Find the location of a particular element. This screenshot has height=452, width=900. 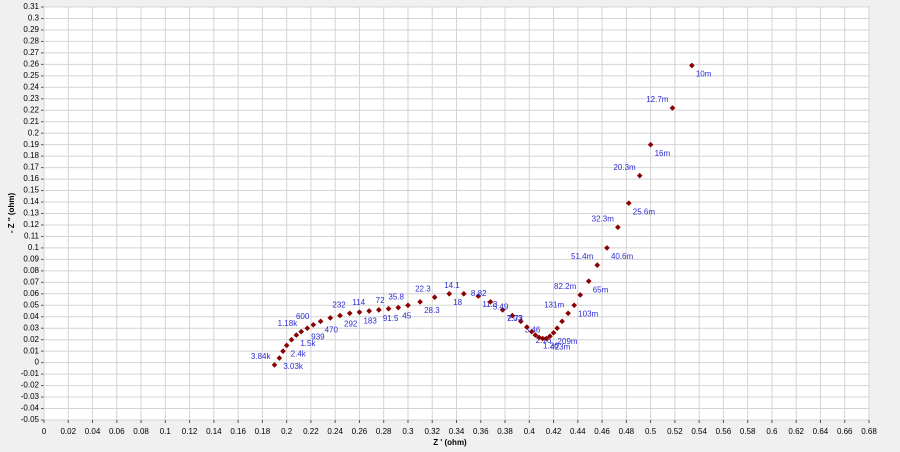

x-tick-label: 0.04 is located at coordinates (93, 431).